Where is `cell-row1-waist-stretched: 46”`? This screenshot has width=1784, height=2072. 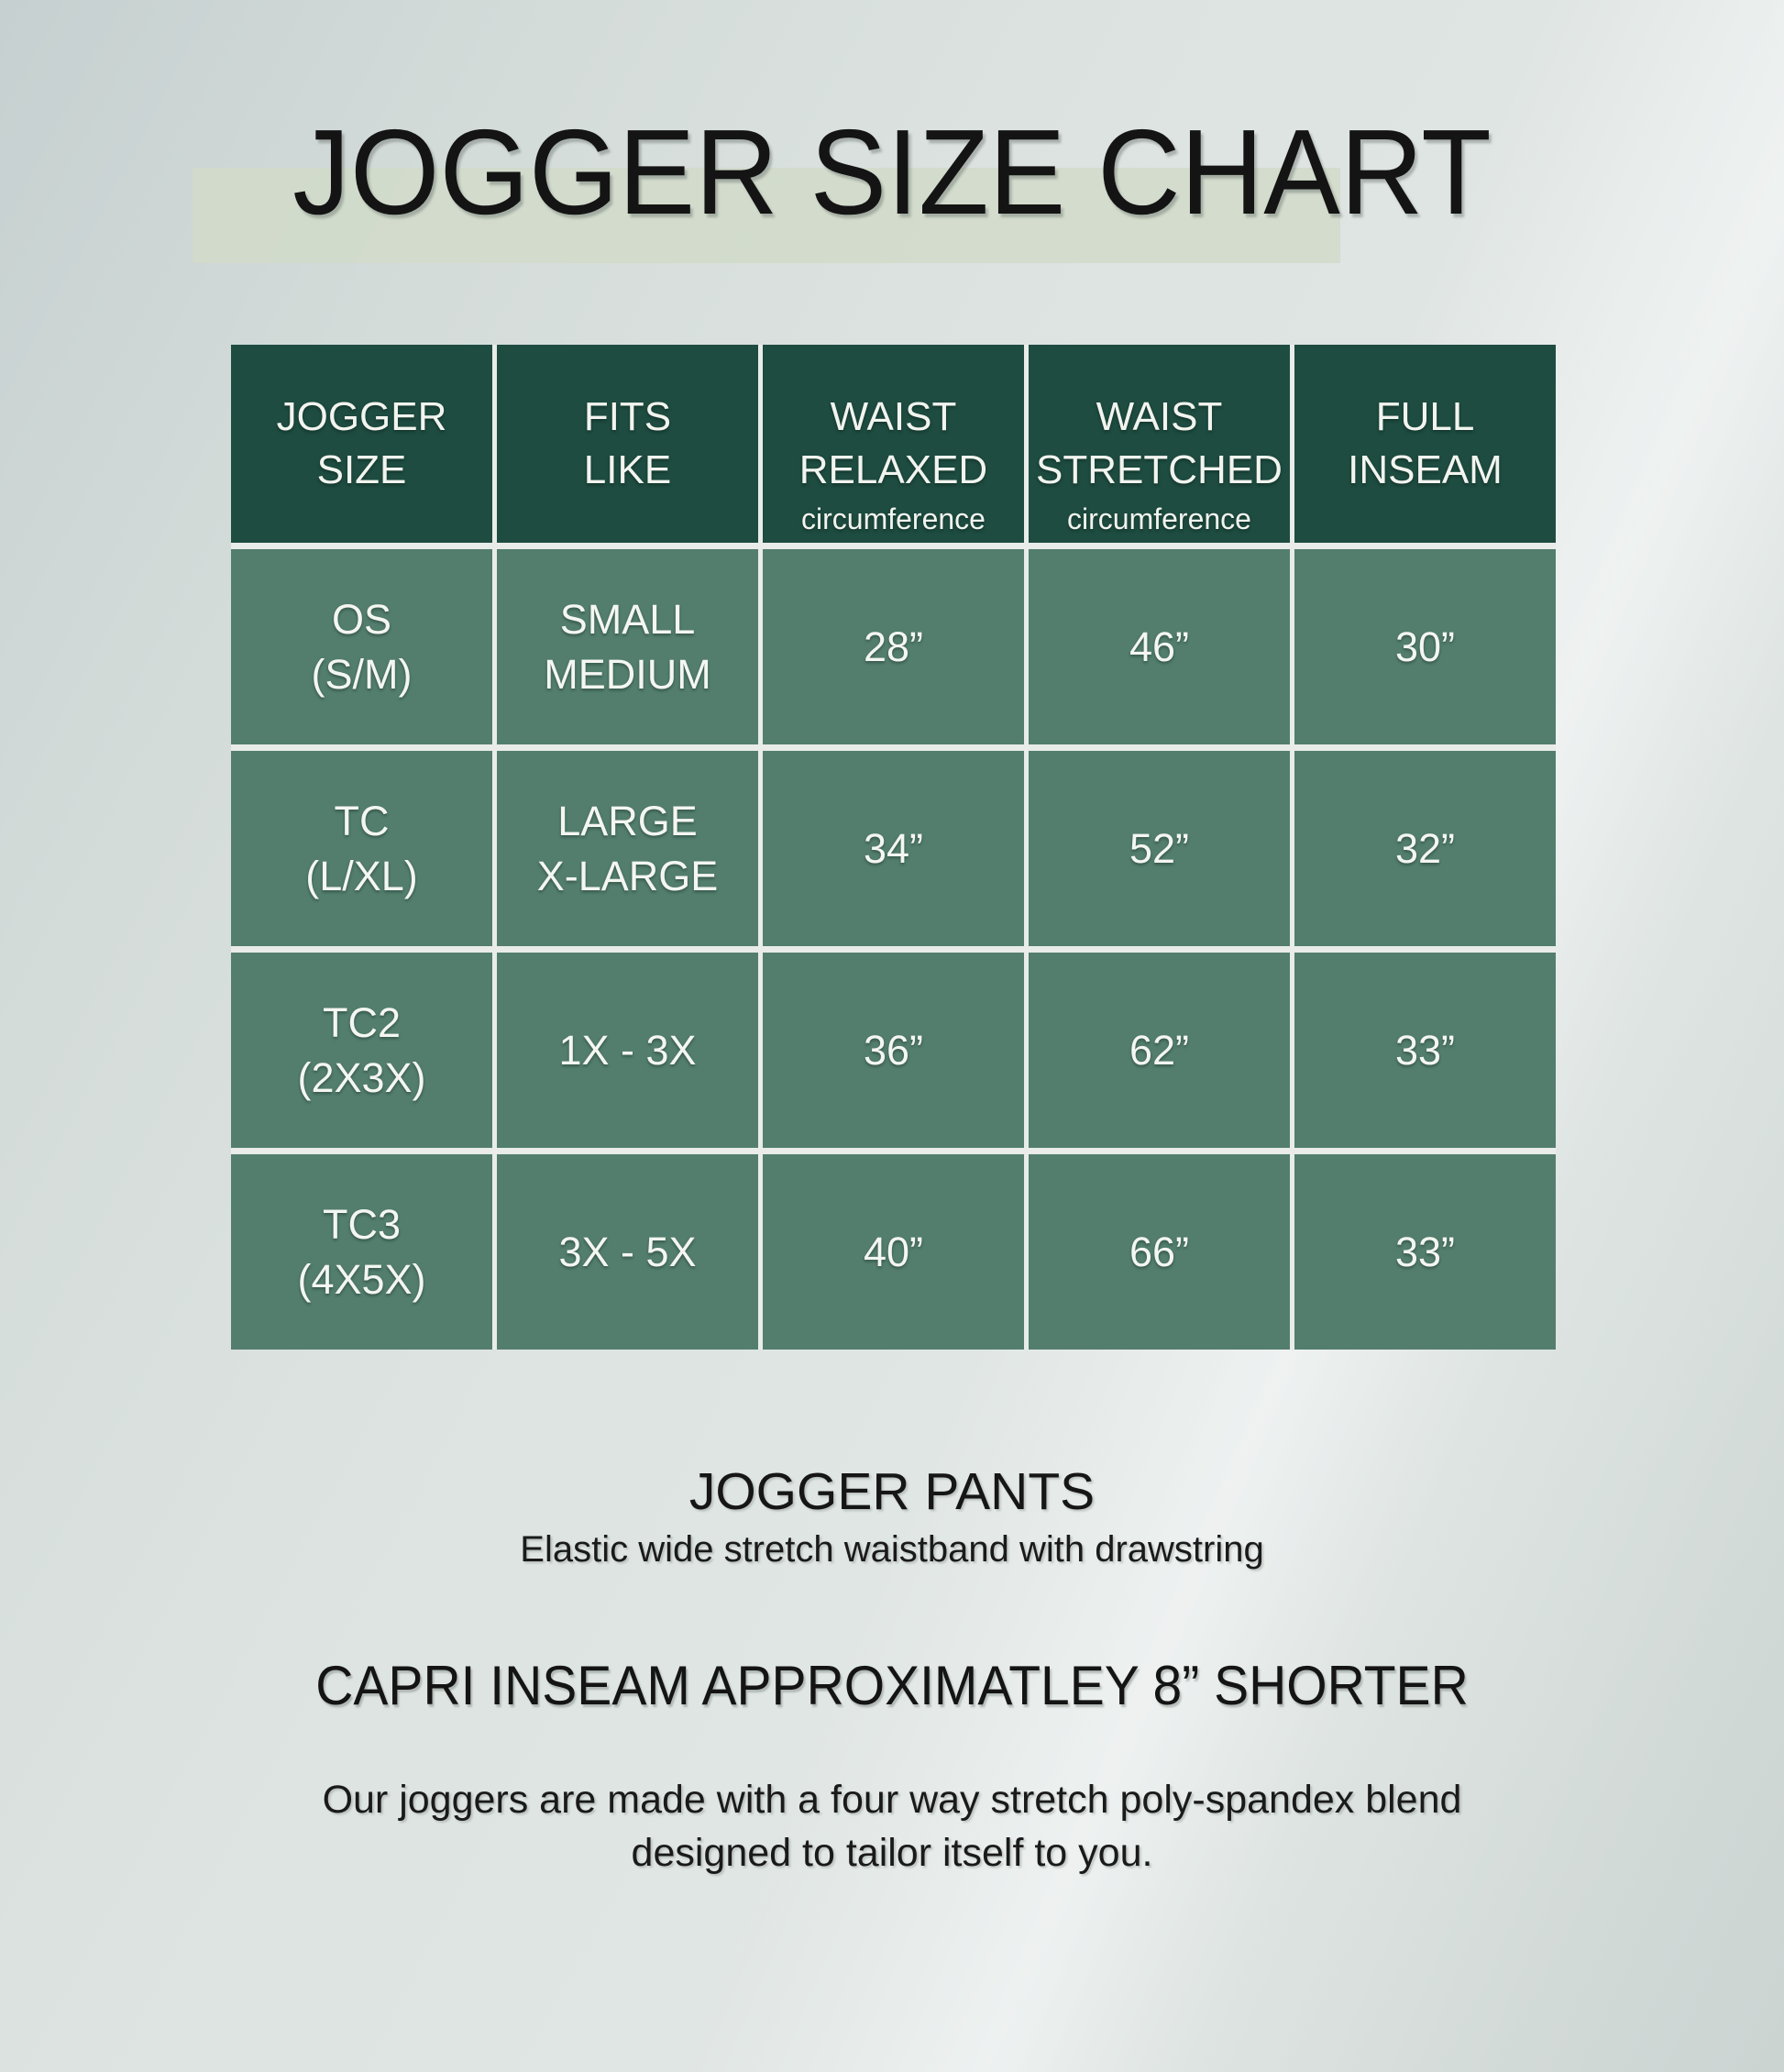
cell-row1-waist-stretched: 46” is located at coordinates (1160, 646).